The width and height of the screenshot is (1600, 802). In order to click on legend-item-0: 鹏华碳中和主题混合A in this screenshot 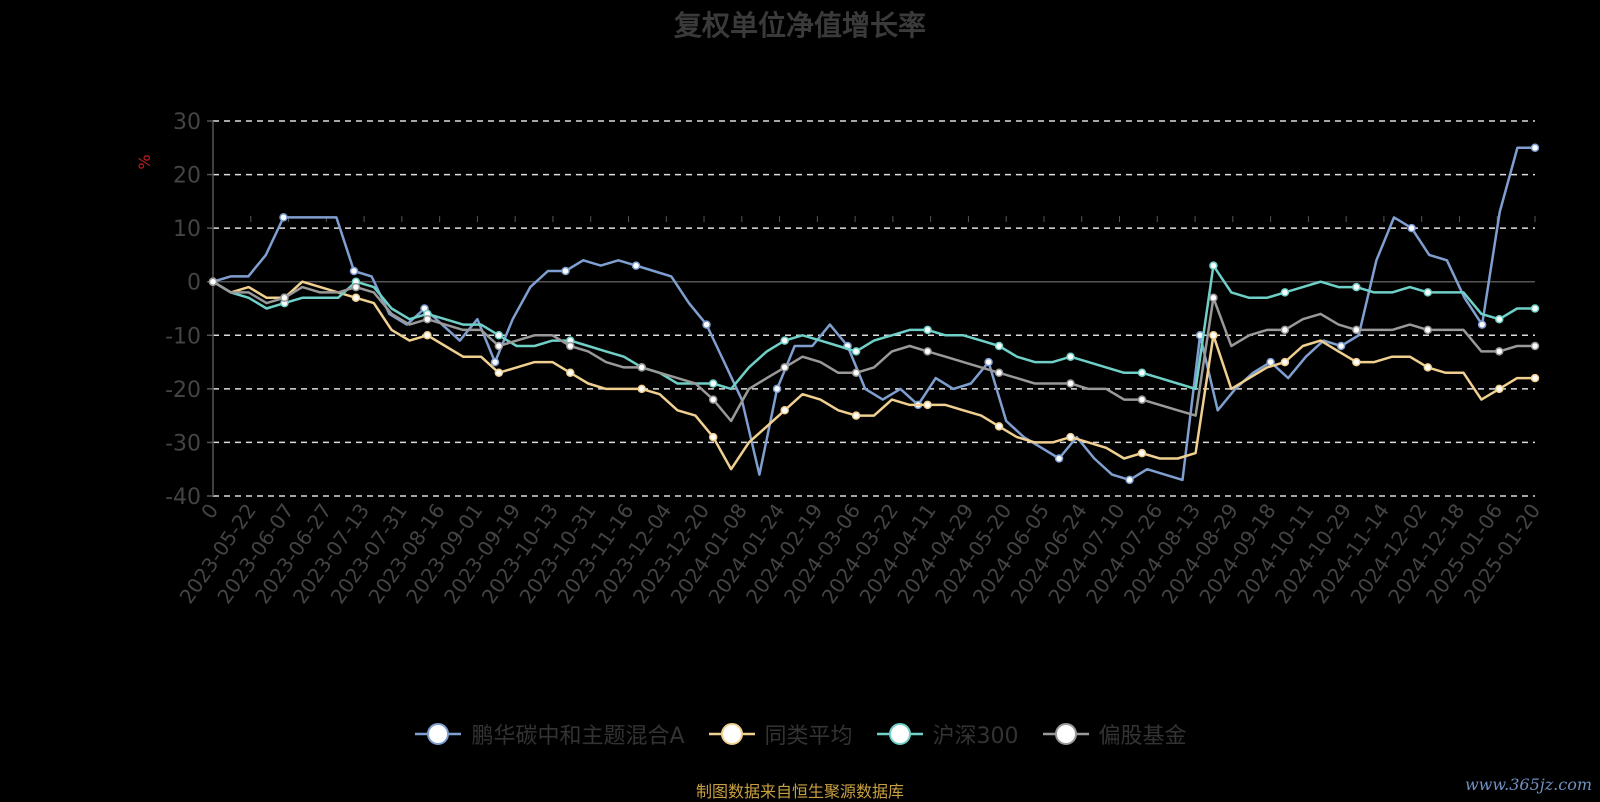, I will do `click(549, 734)`.